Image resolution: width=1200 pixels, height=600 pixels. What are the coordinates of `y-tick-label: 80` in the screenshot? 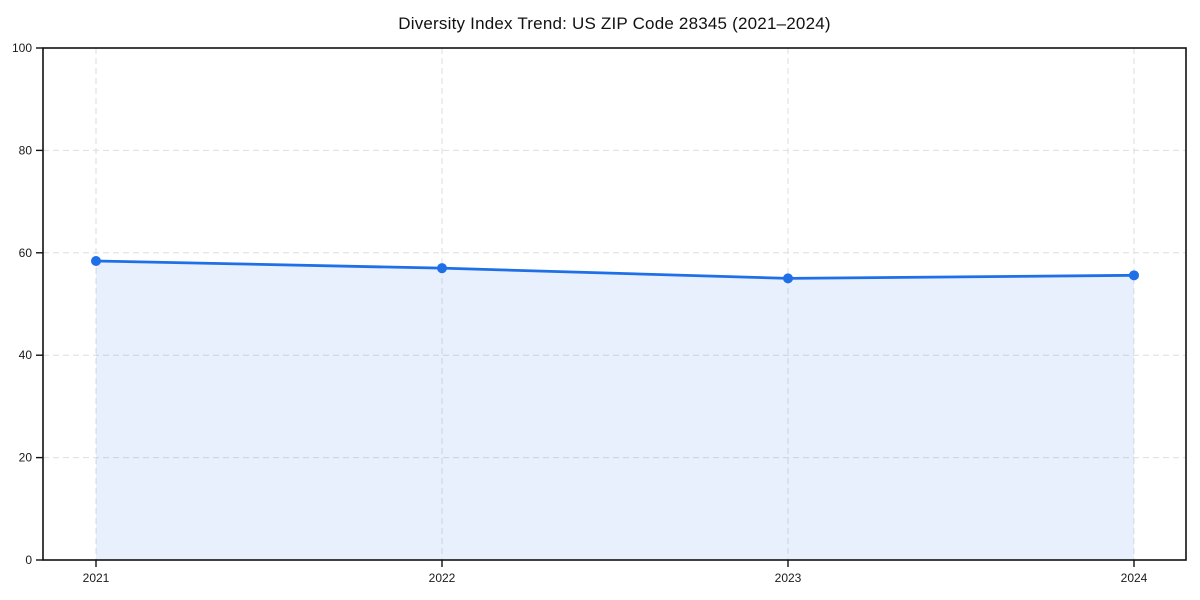 It's located at (26, 150).